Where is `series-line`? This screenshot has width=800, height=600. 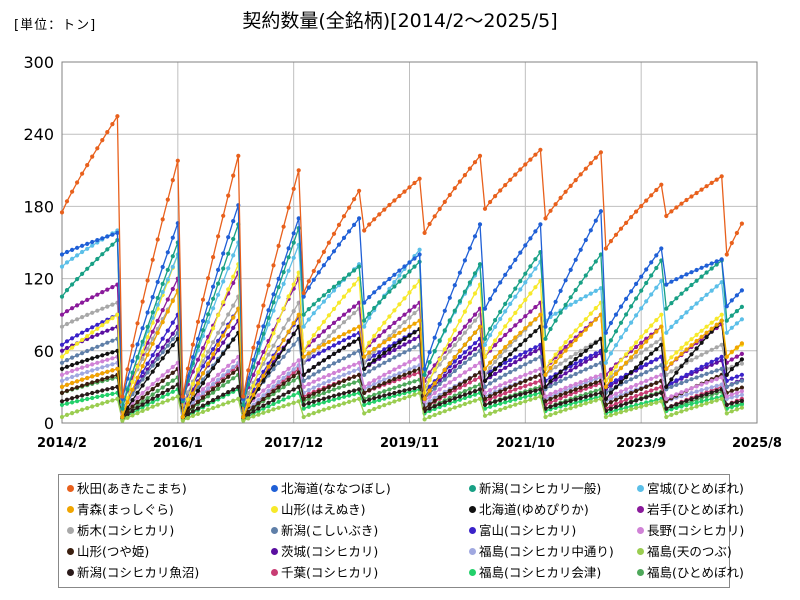
series-line is located at coordinates (402, 372).